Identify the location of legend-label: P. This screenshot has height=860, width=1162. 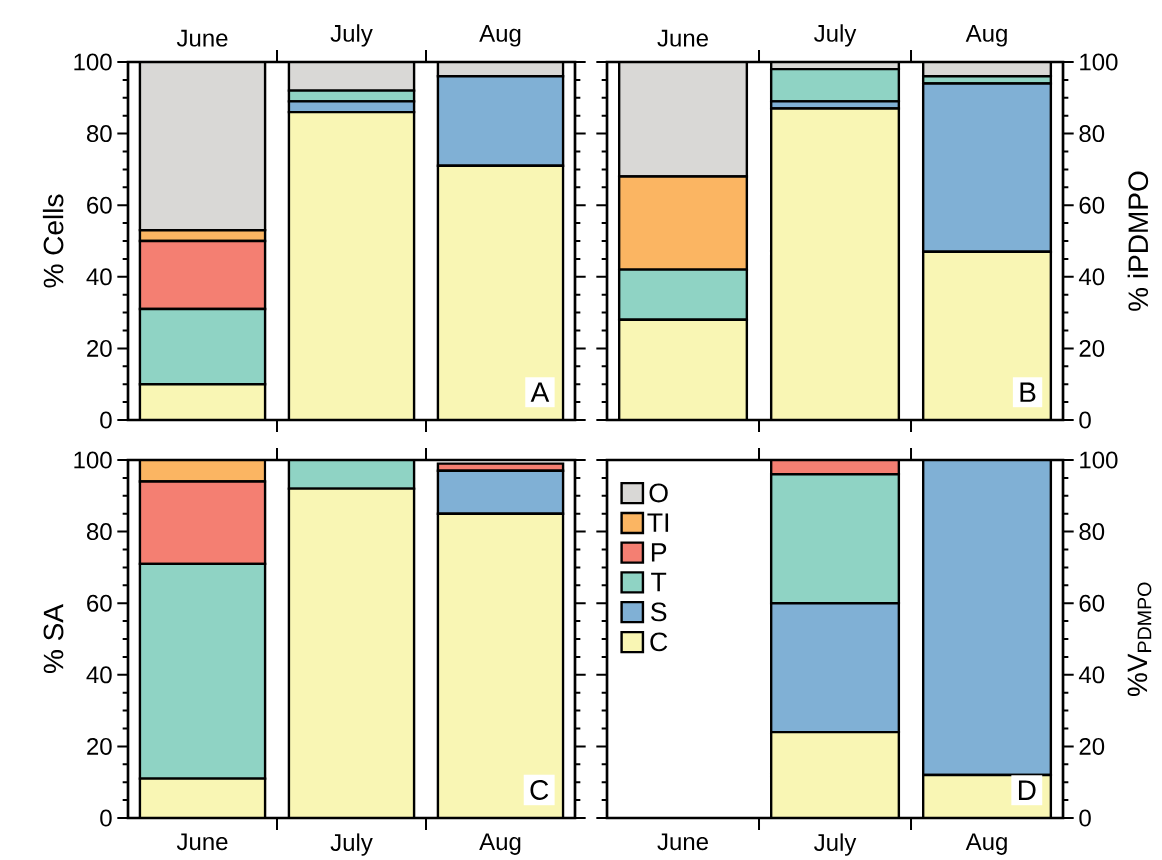
(659, 552).